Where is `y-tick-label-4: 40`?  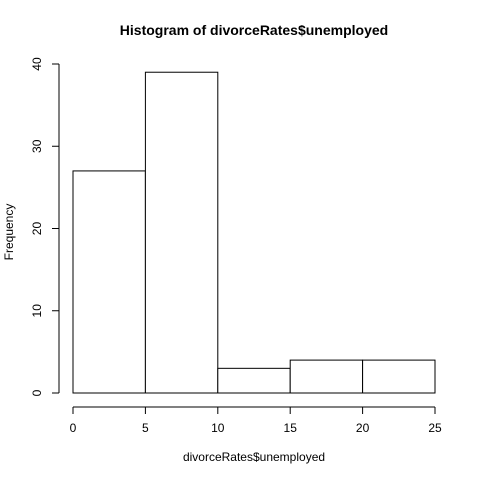 y-tick-label-4: 40 is located at coordinates (37, 64).